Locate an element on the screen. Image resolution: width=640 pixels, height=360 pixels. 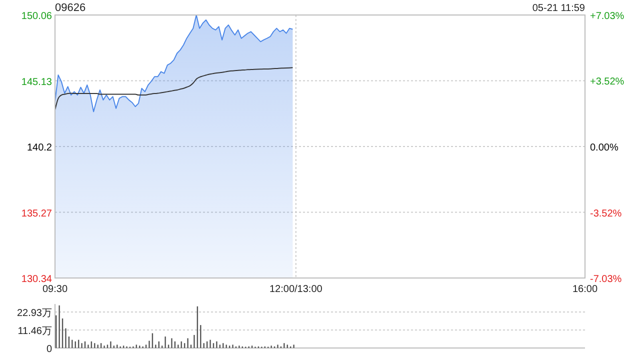
y3-tick-label: 22.93万 is located at coordinates (34, 313).